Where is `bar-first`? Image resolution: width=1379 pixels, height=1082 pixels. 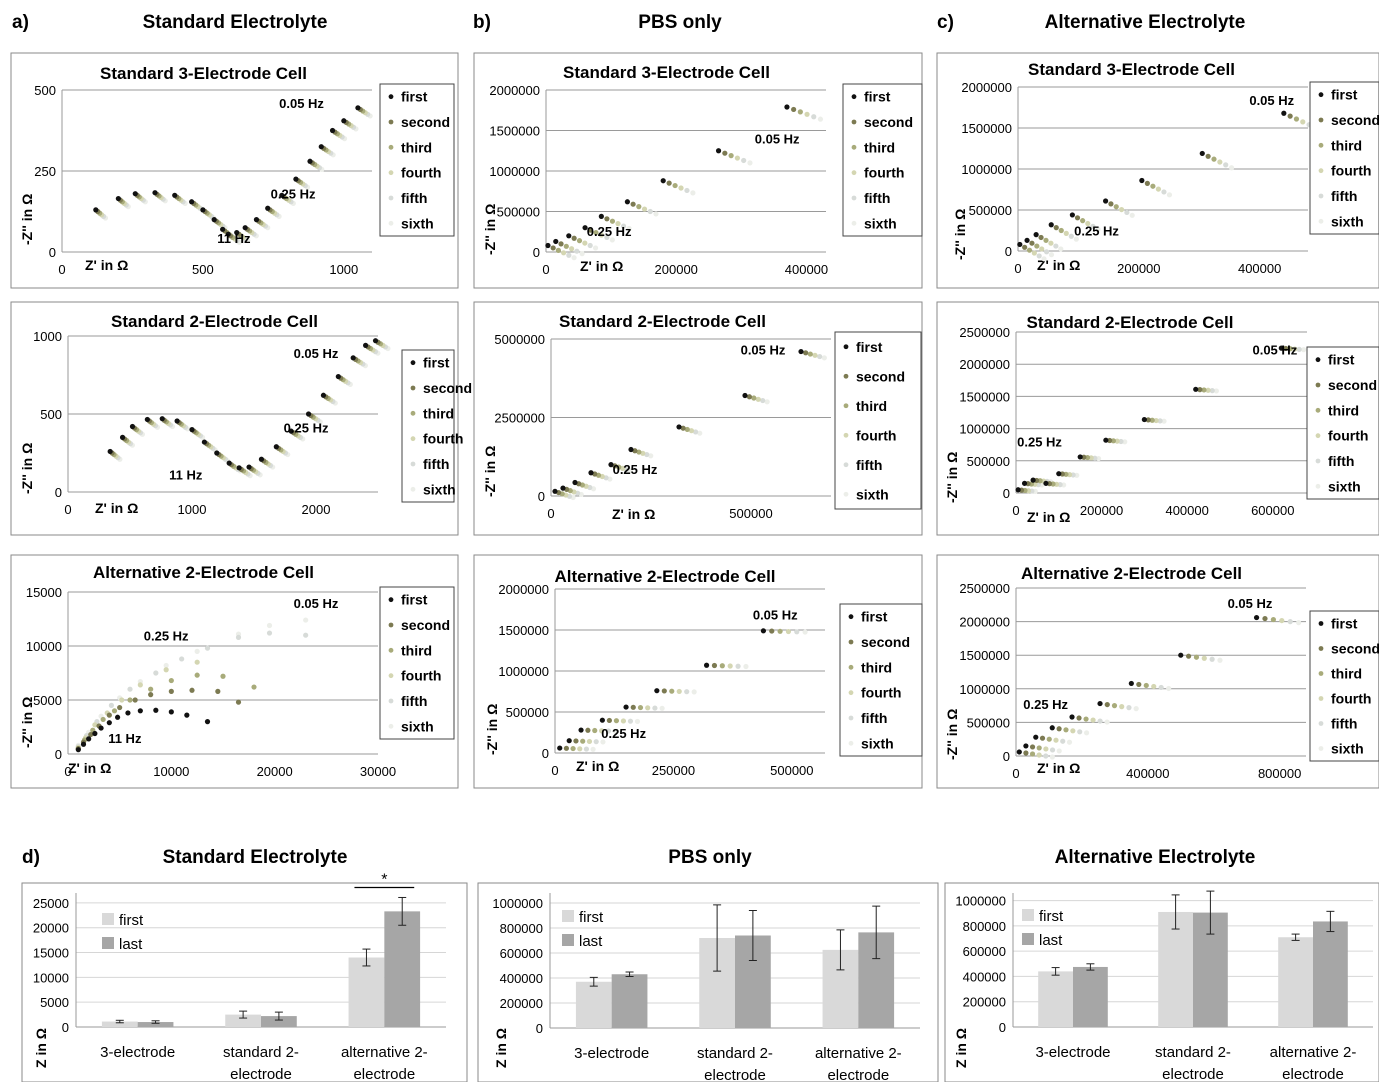 bar-first is located at coordinates (1295, 982).